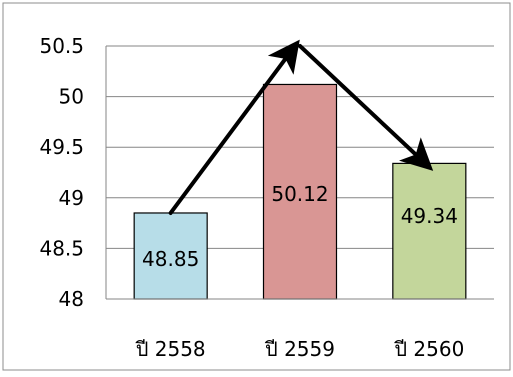 This screenshot has height=377, width=513. What do you see at coordinates (71, 97) in the screenshot?
I see `y-tick-label: 50` at bounding box center [71, 97].